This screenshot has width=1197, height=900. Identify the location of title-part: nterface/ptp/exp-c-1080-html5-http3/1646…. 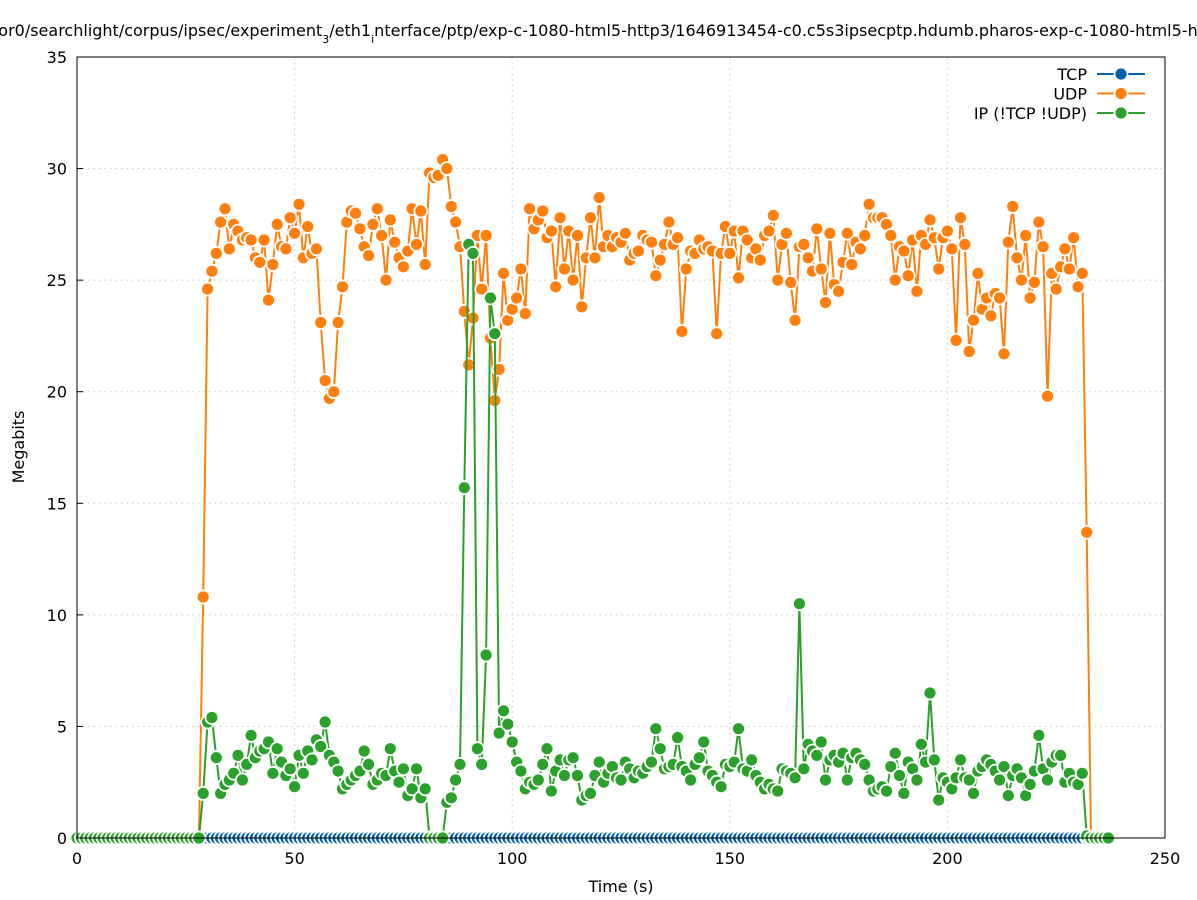
(785, 30).